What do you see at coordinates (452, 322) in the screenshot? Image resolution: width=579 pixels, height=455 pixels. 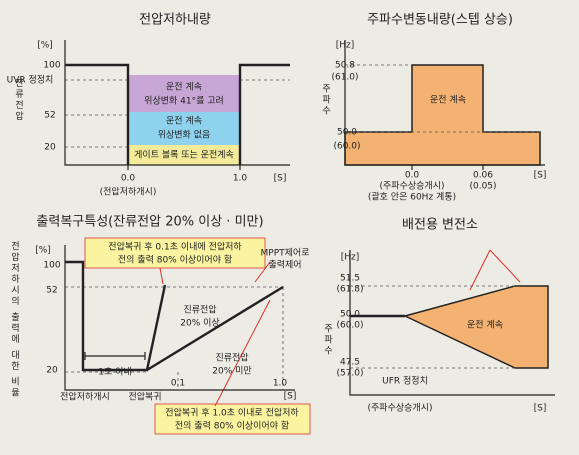 I see `panel-4-shapes` at bounding box center [452, 322].